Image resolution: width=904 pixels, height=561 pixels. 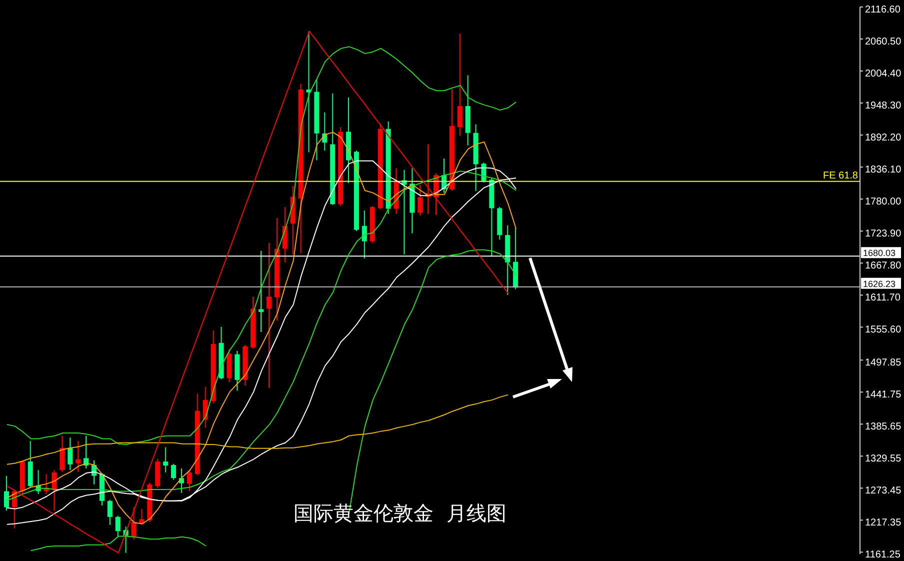 I want to click on y-tick-label: 1497.85, so click(x=883, y=363).